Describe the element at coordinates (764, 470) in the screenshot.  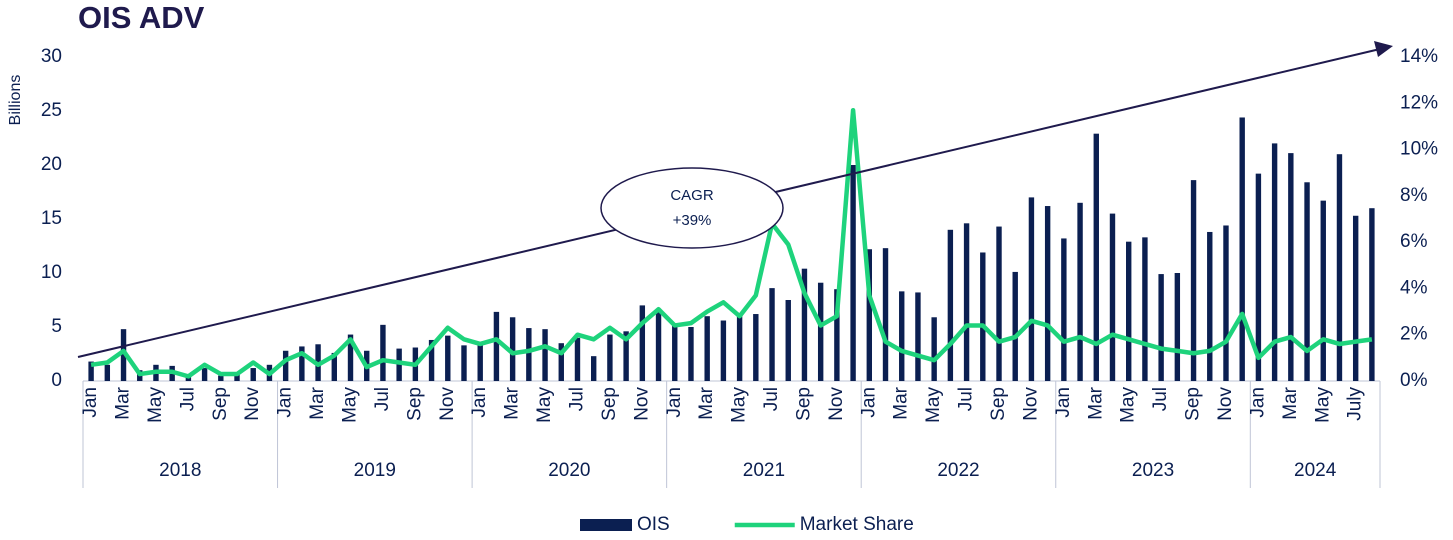
I see `year-label: 2021` at that location.